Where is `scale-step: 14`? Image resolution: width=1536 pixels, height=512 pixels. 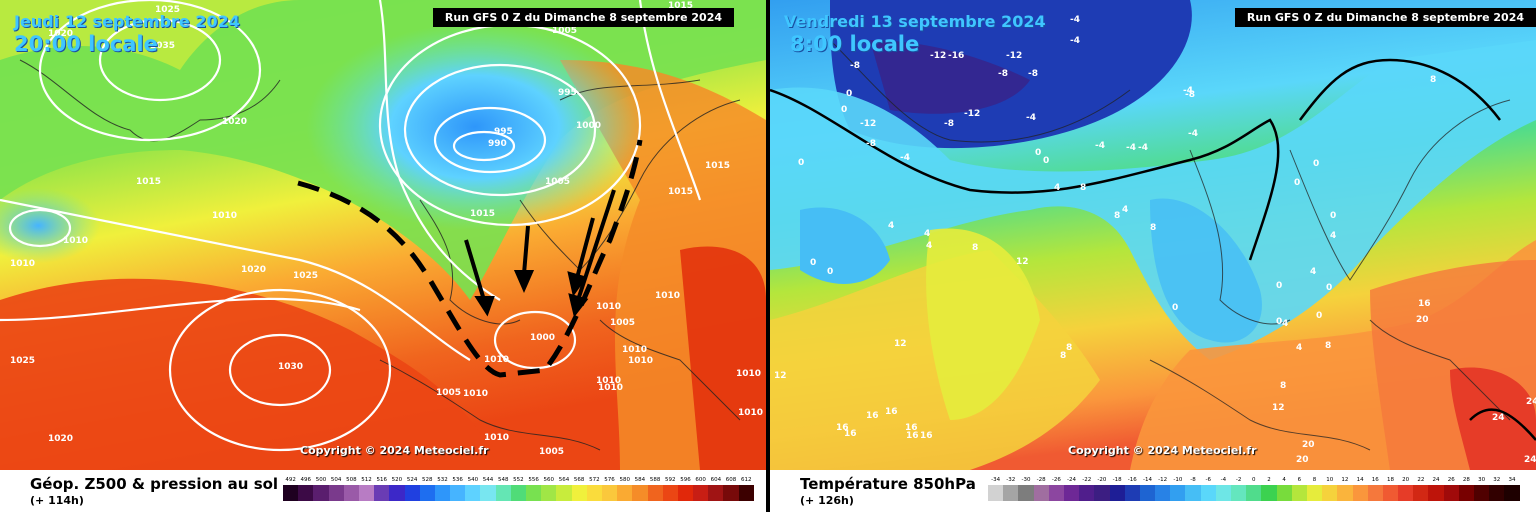
scale-step: 14 is located at coordinates (1360, 488).